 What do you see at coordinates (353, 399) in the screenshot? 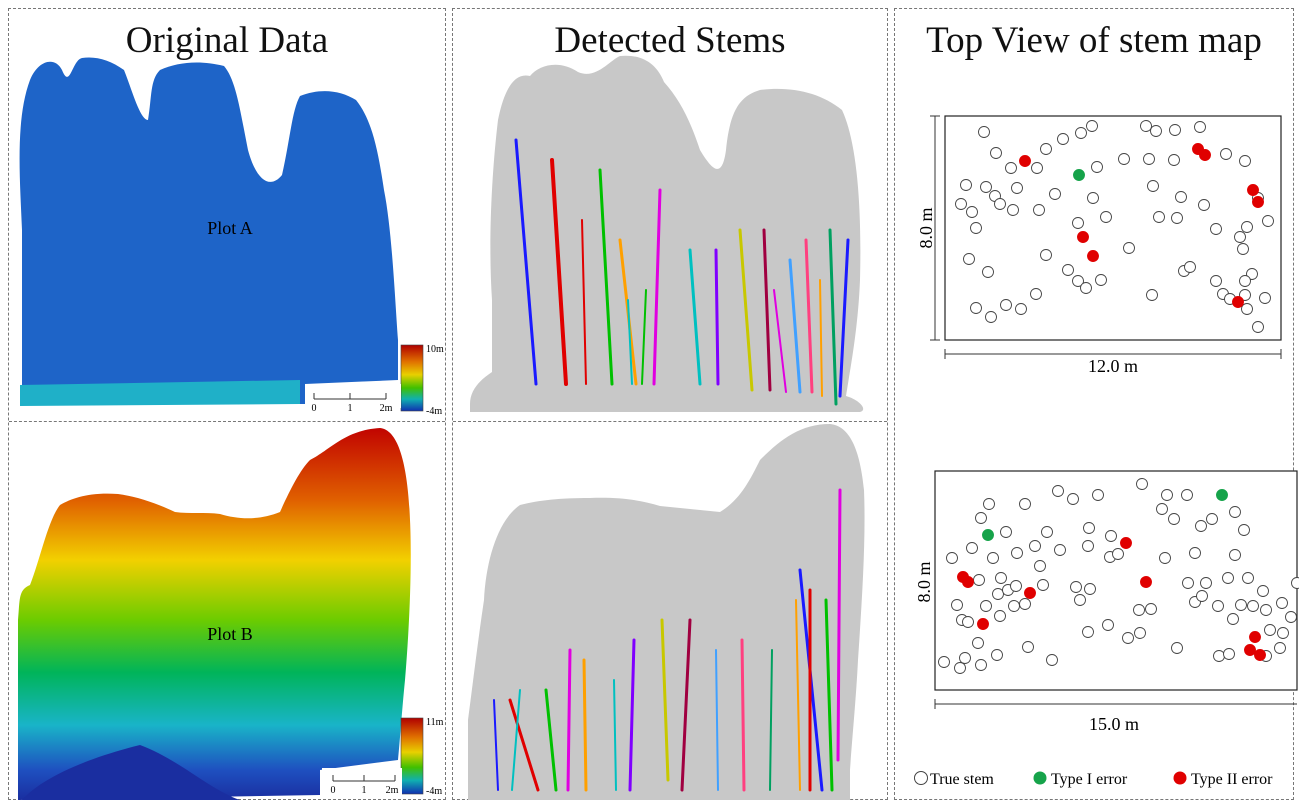
I see `distance-scale-a: 0 1 2m` at bounding box center [353, 399].